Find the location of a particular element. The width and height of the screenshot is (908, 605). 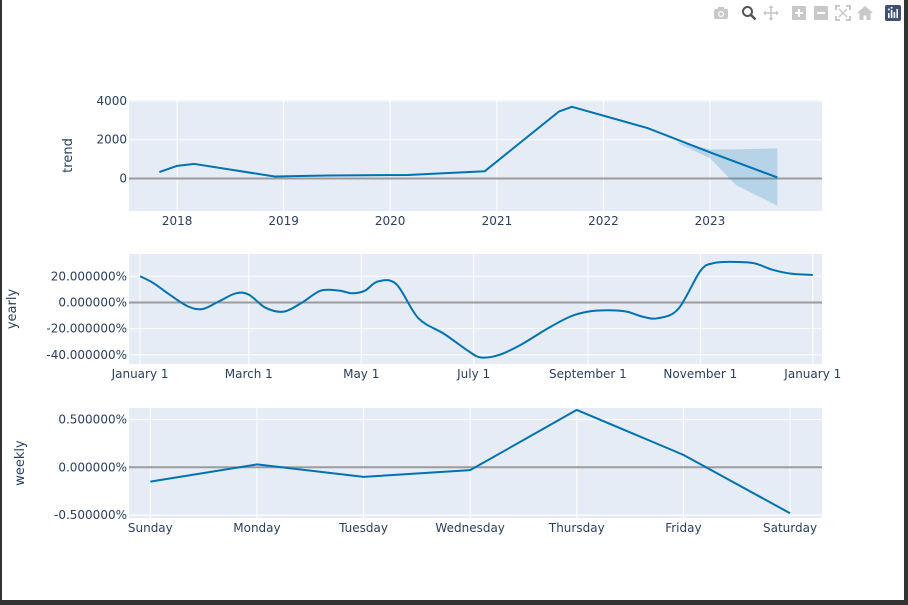

zoom-out-icon is located at coordinates (821, 13).